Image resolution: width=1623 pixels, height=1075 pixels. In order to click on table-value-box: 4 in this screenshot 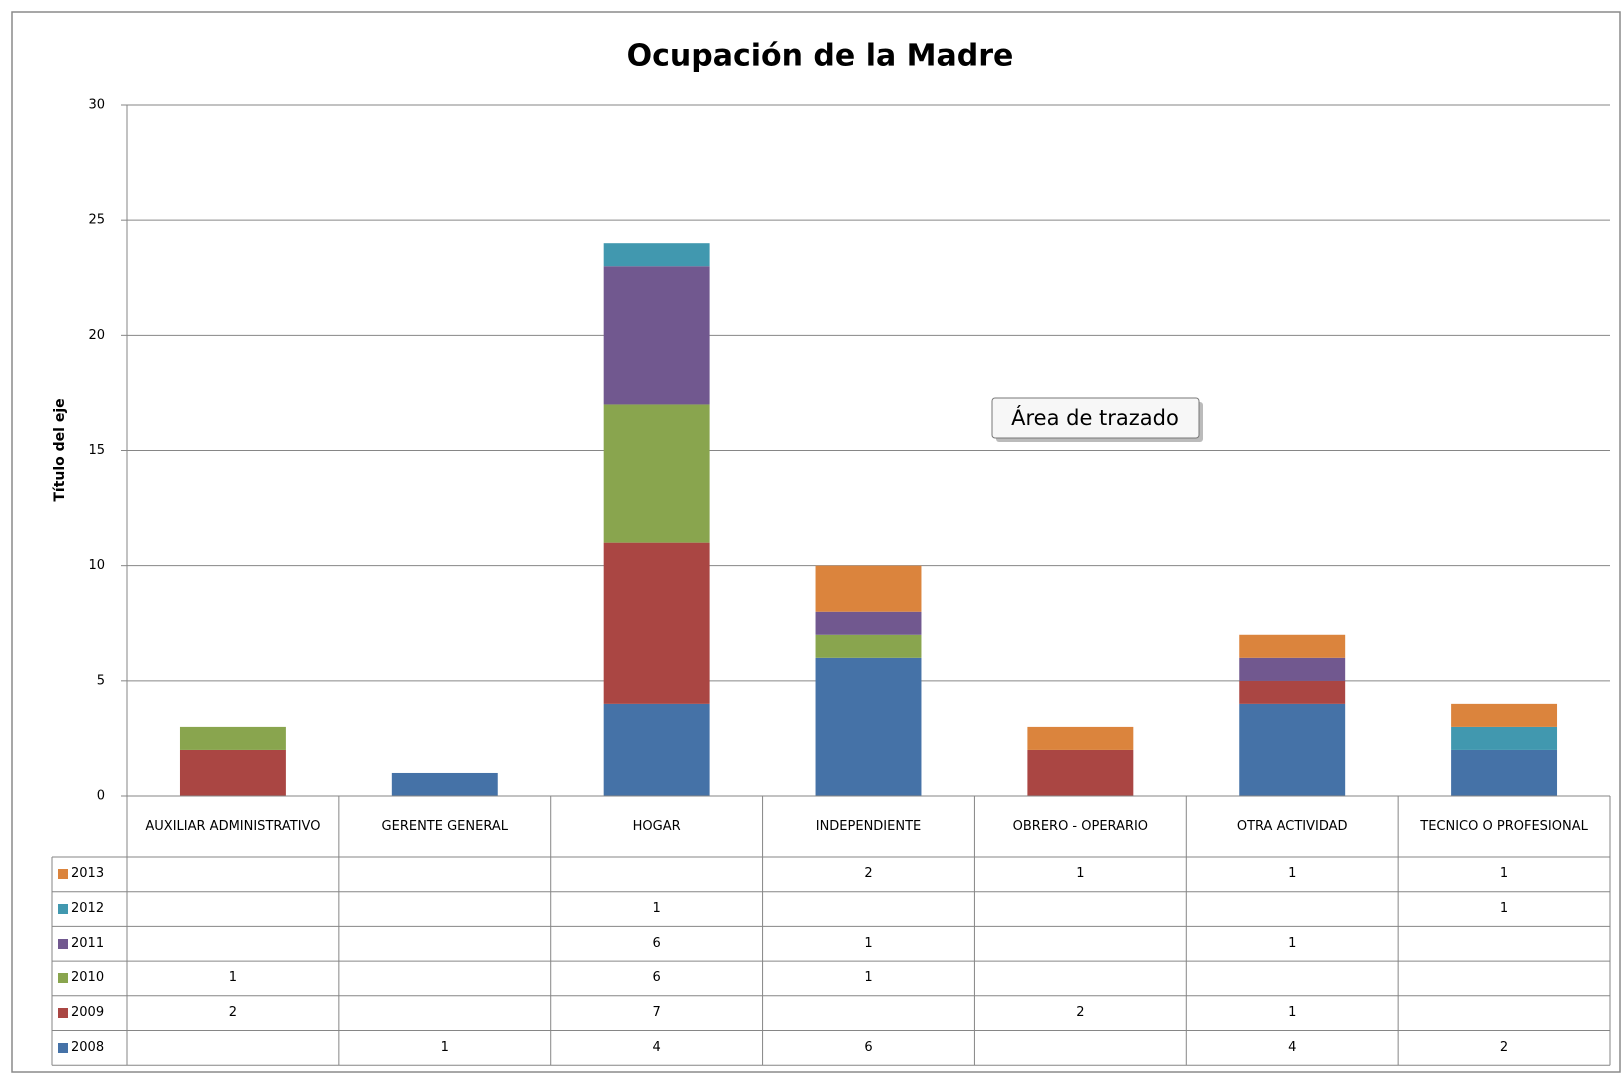, I will do `click(1292, 1047)`.